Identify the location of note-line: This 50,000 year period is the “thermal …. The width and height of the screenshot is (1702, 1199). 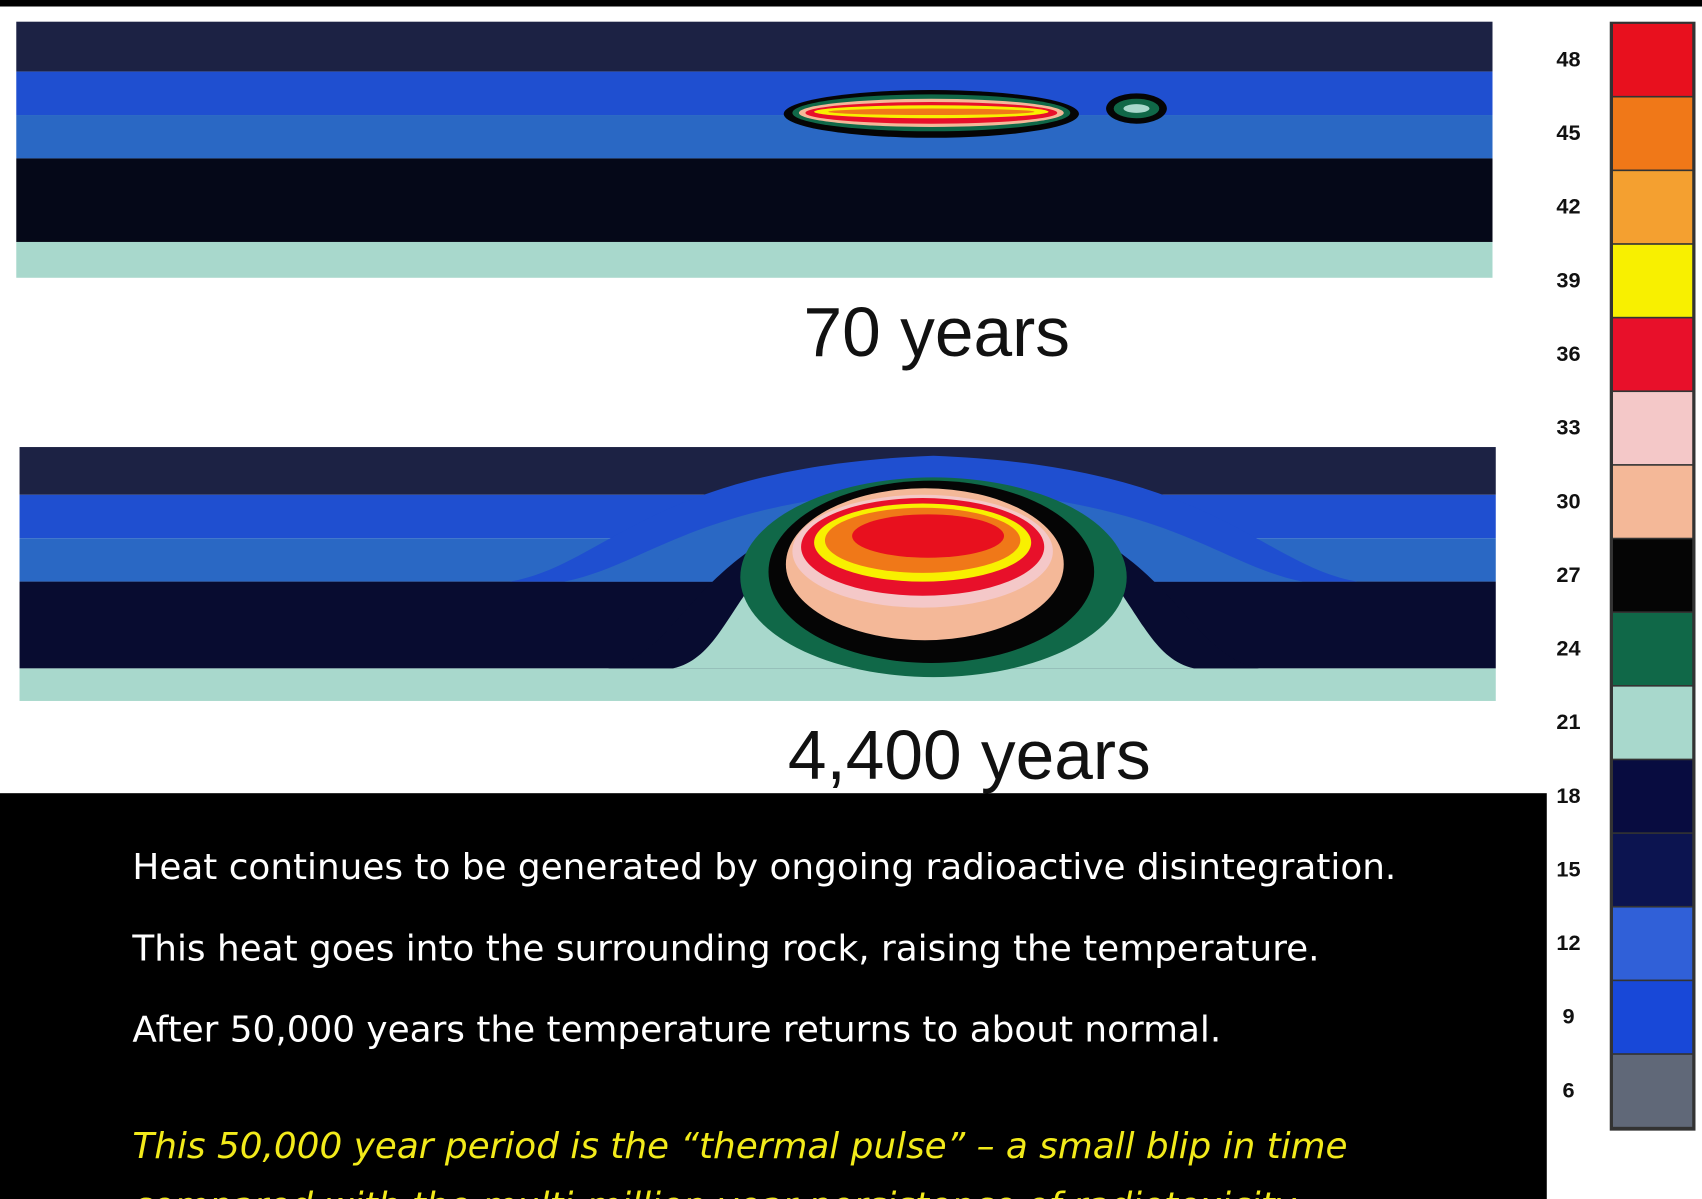
(739, 1146).